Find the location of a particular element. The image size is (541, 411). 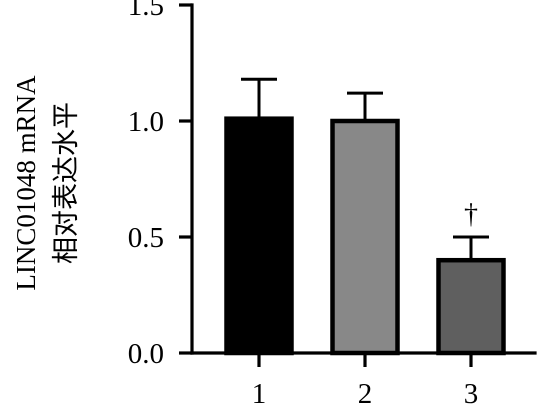

y-tick-label: 1.0 is located at coordinates (146, 122).